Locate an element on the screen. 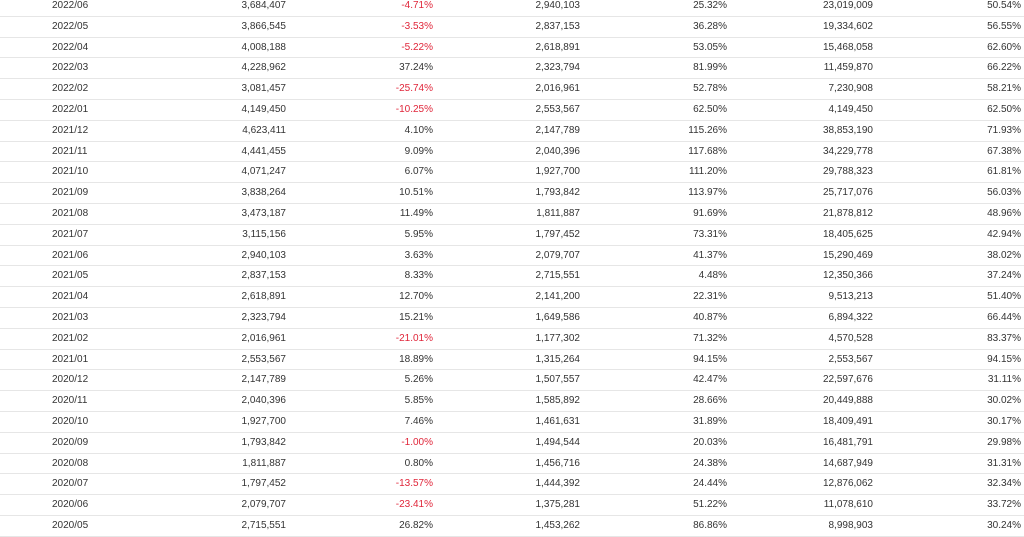 Image resolution: width=1024 pixels, height=537 pixels. cell-revenue: 2,147,789 is located at coordinates (264, 380).